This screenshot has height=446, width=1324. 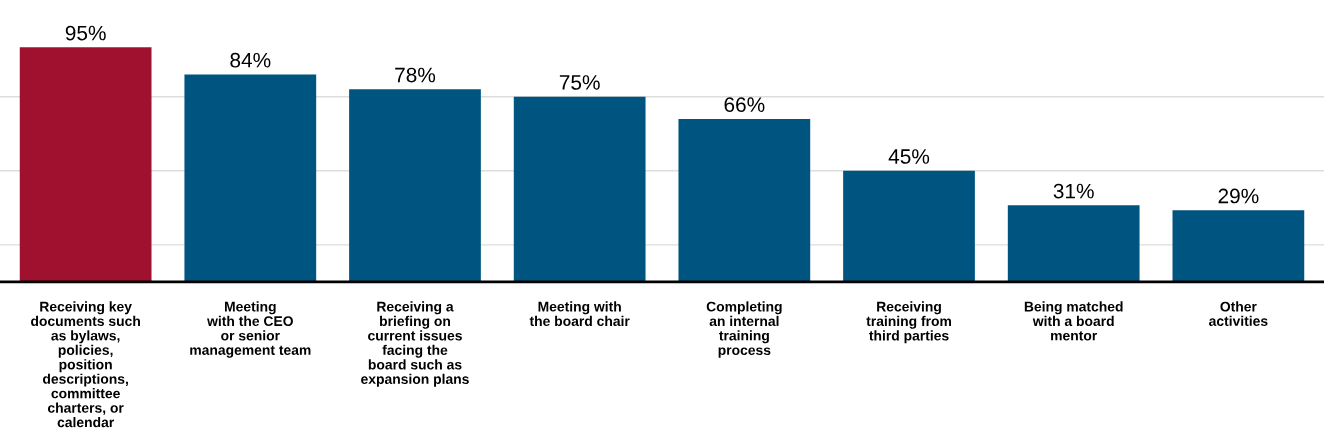 What do you see at coordinates (908, 322) in the screenshot?
I see `x-tick-label: Receiving training from third parties` at bounding box center [908, 322].